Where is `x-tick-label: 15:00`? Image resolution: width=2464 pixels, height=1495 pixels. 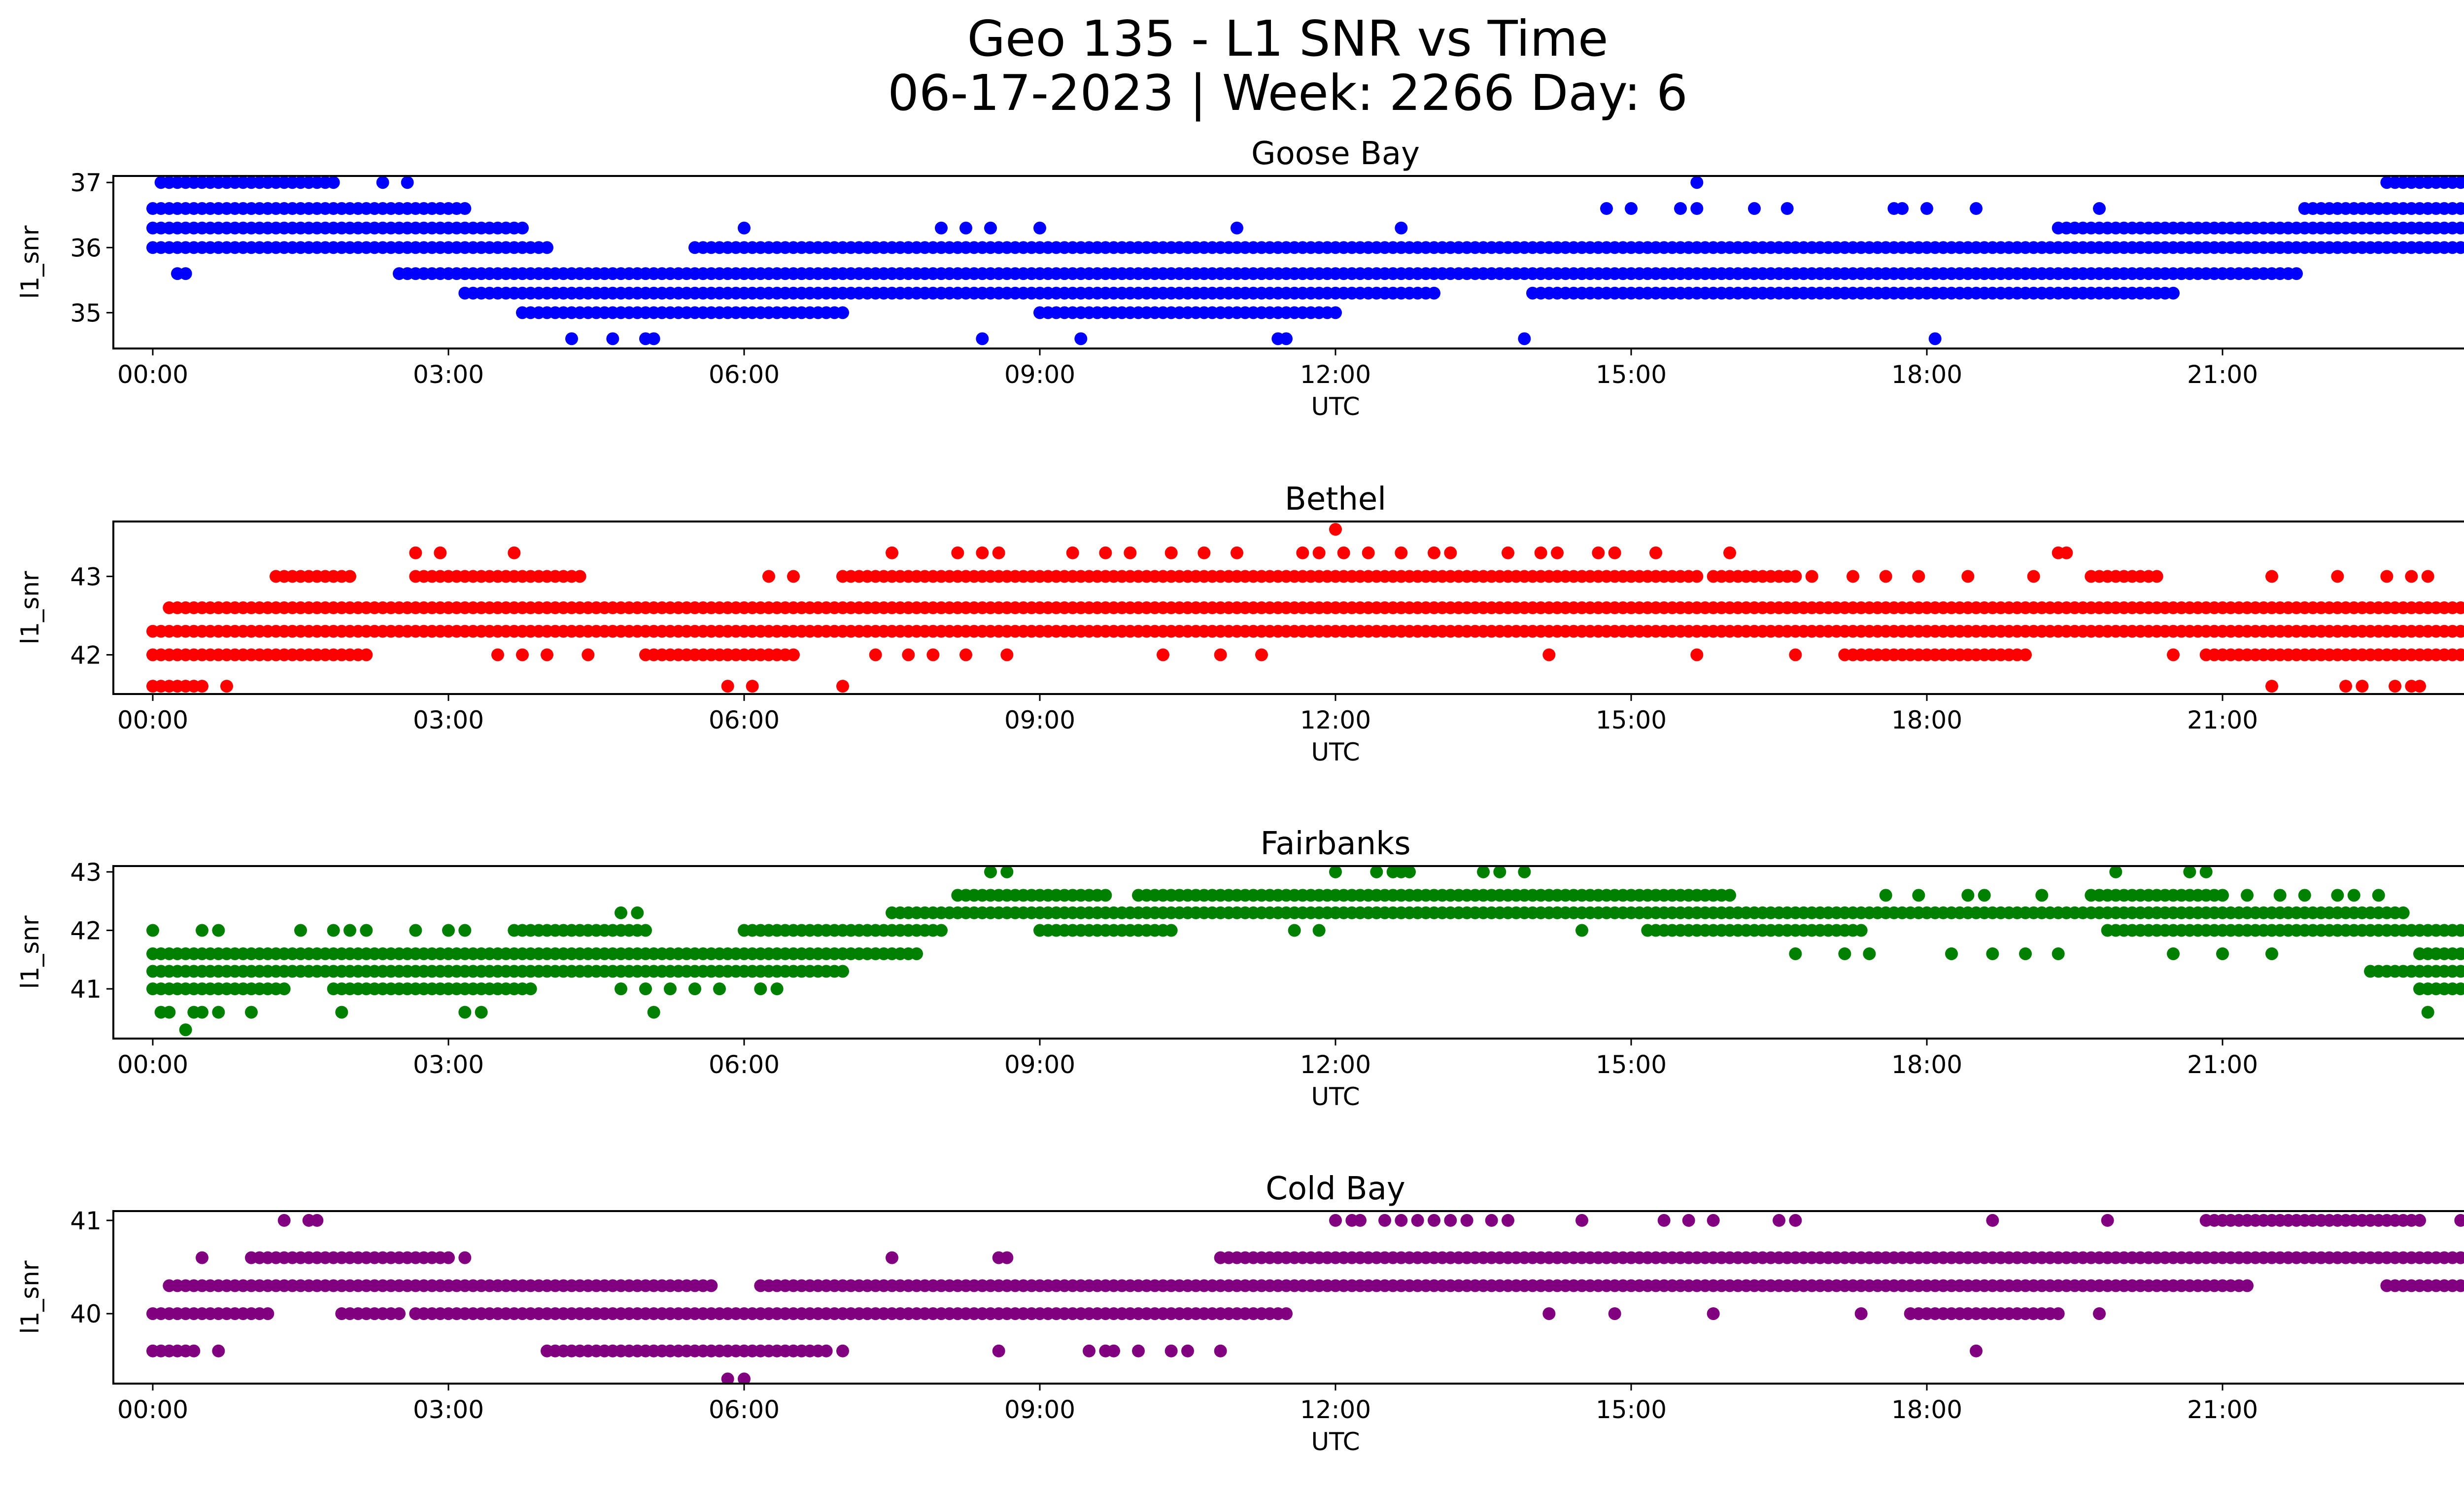 x-tick-label: 15:00 is located at coordinates (1631, 1064).